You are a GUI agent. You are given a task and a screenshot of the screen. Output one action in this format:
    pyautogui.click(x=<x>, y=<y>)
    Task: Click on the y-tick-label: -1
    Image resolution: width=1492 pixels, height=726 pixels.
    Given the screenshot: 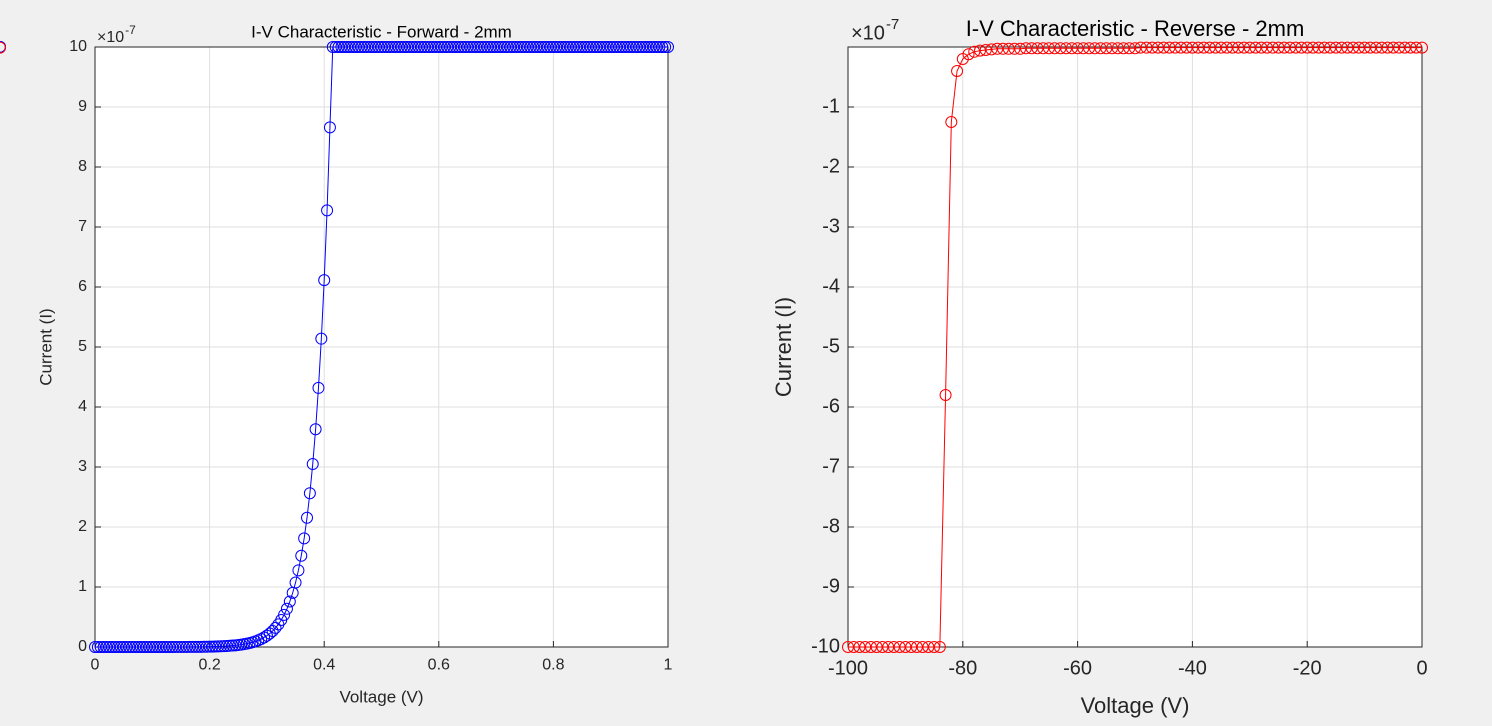 What is the action you would take?
    pyautogui.click(x=831, y=106)
    